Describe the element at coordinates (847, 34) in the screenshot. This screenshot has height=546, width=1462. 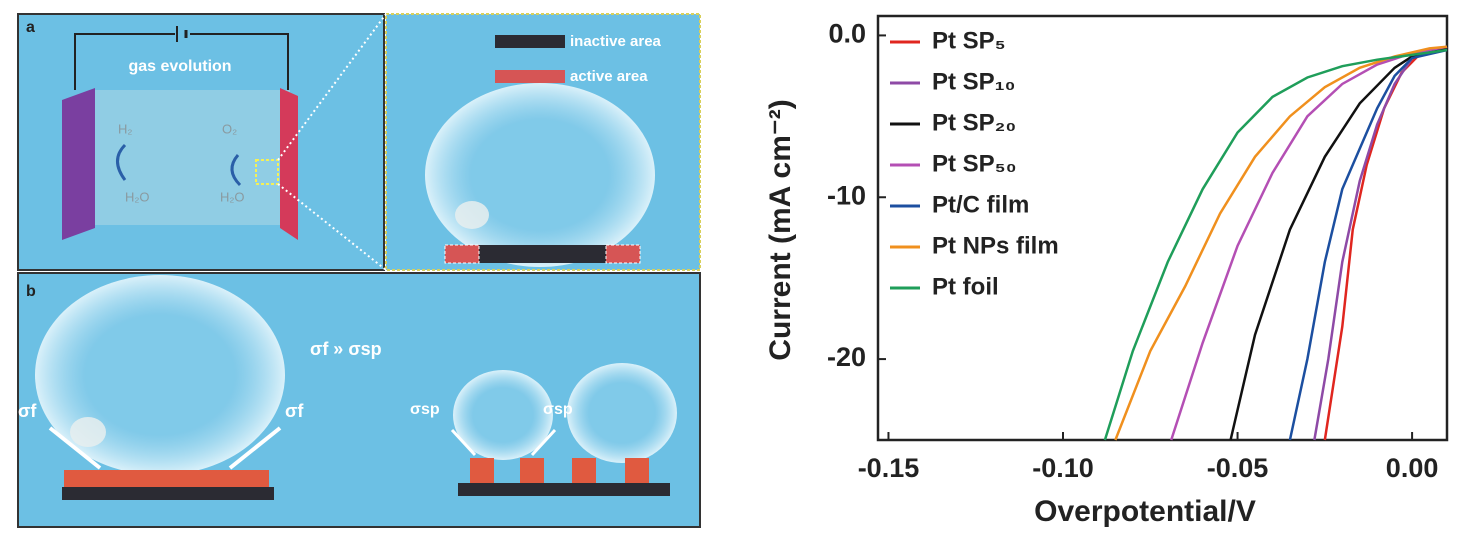
I see `y-tick-label: 0.0` at that location.